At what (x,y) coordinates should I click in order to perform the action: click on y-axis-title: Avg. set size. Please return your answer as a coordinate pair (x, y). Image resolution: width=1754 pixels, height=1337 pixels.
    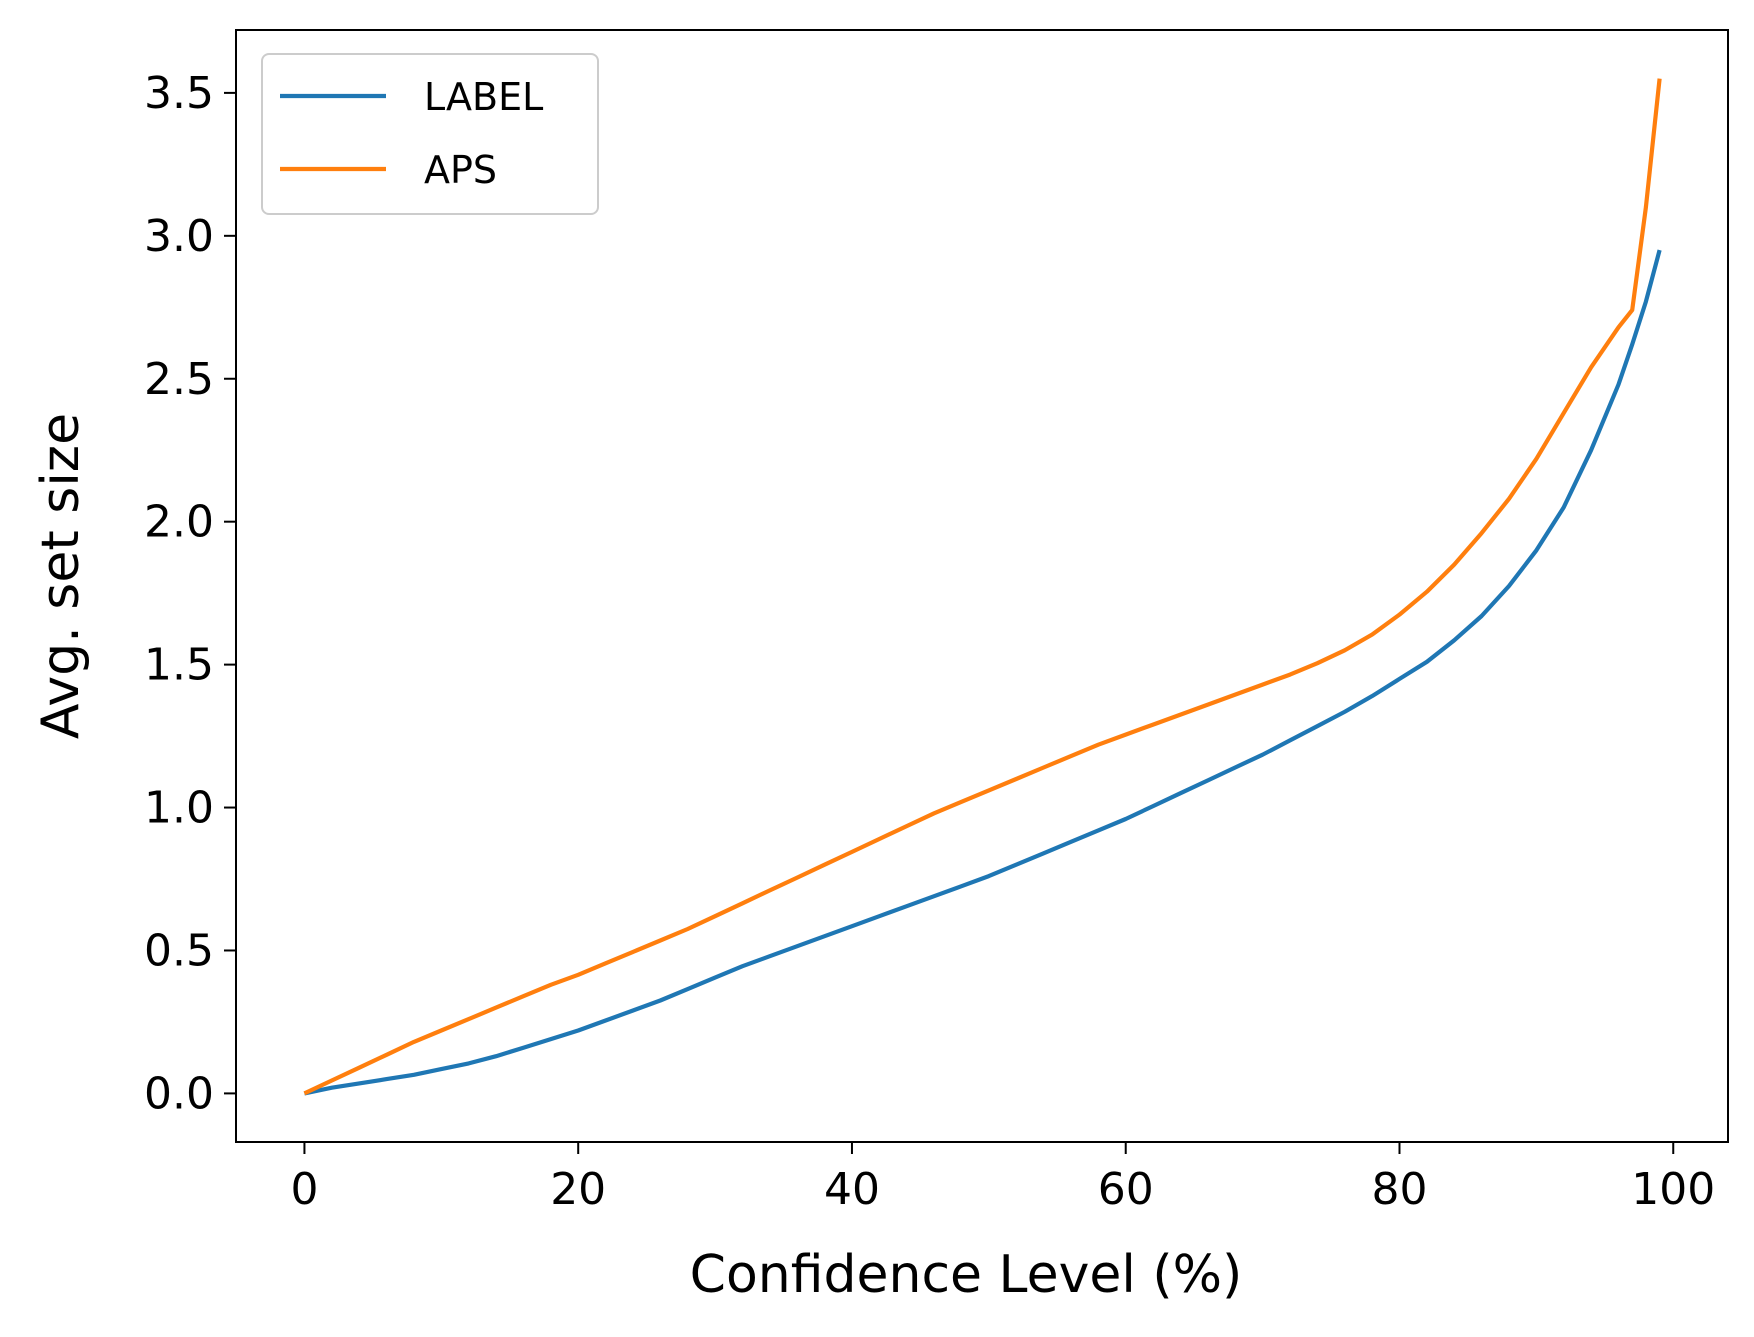
    Looking at the image, I should click on (61, 576).